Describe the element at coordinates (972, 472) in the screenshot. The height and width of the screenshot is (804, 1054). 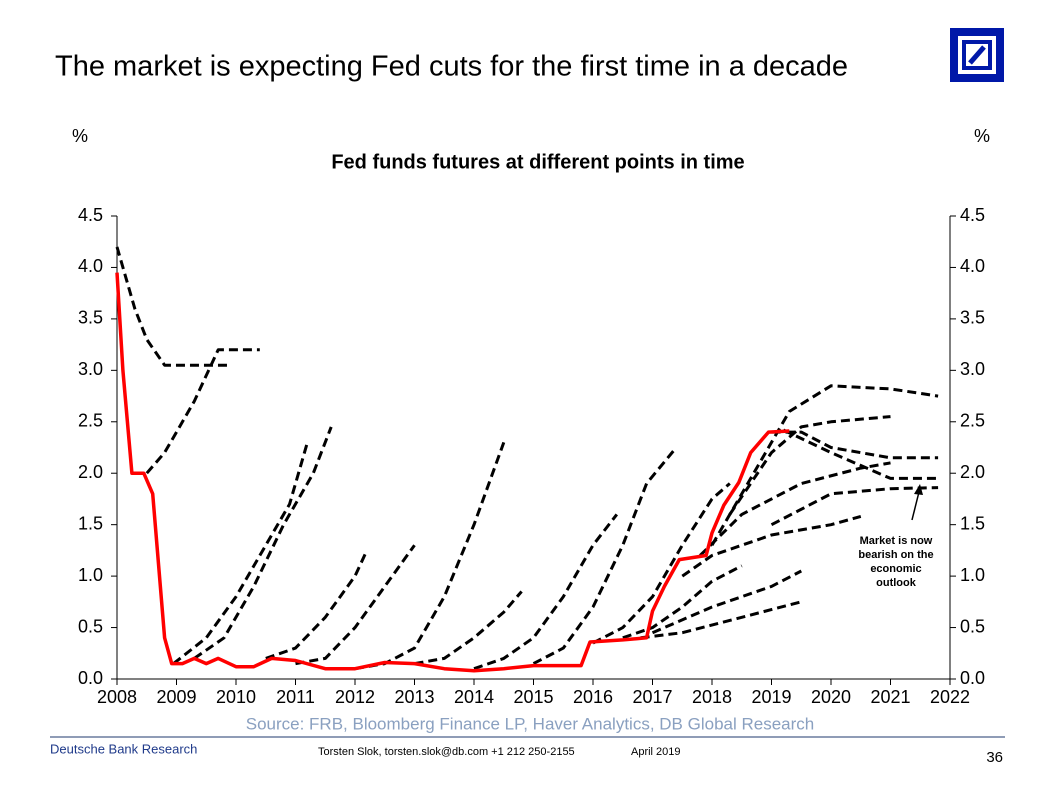
I see `y2-tick-label: 2.0` at that location.